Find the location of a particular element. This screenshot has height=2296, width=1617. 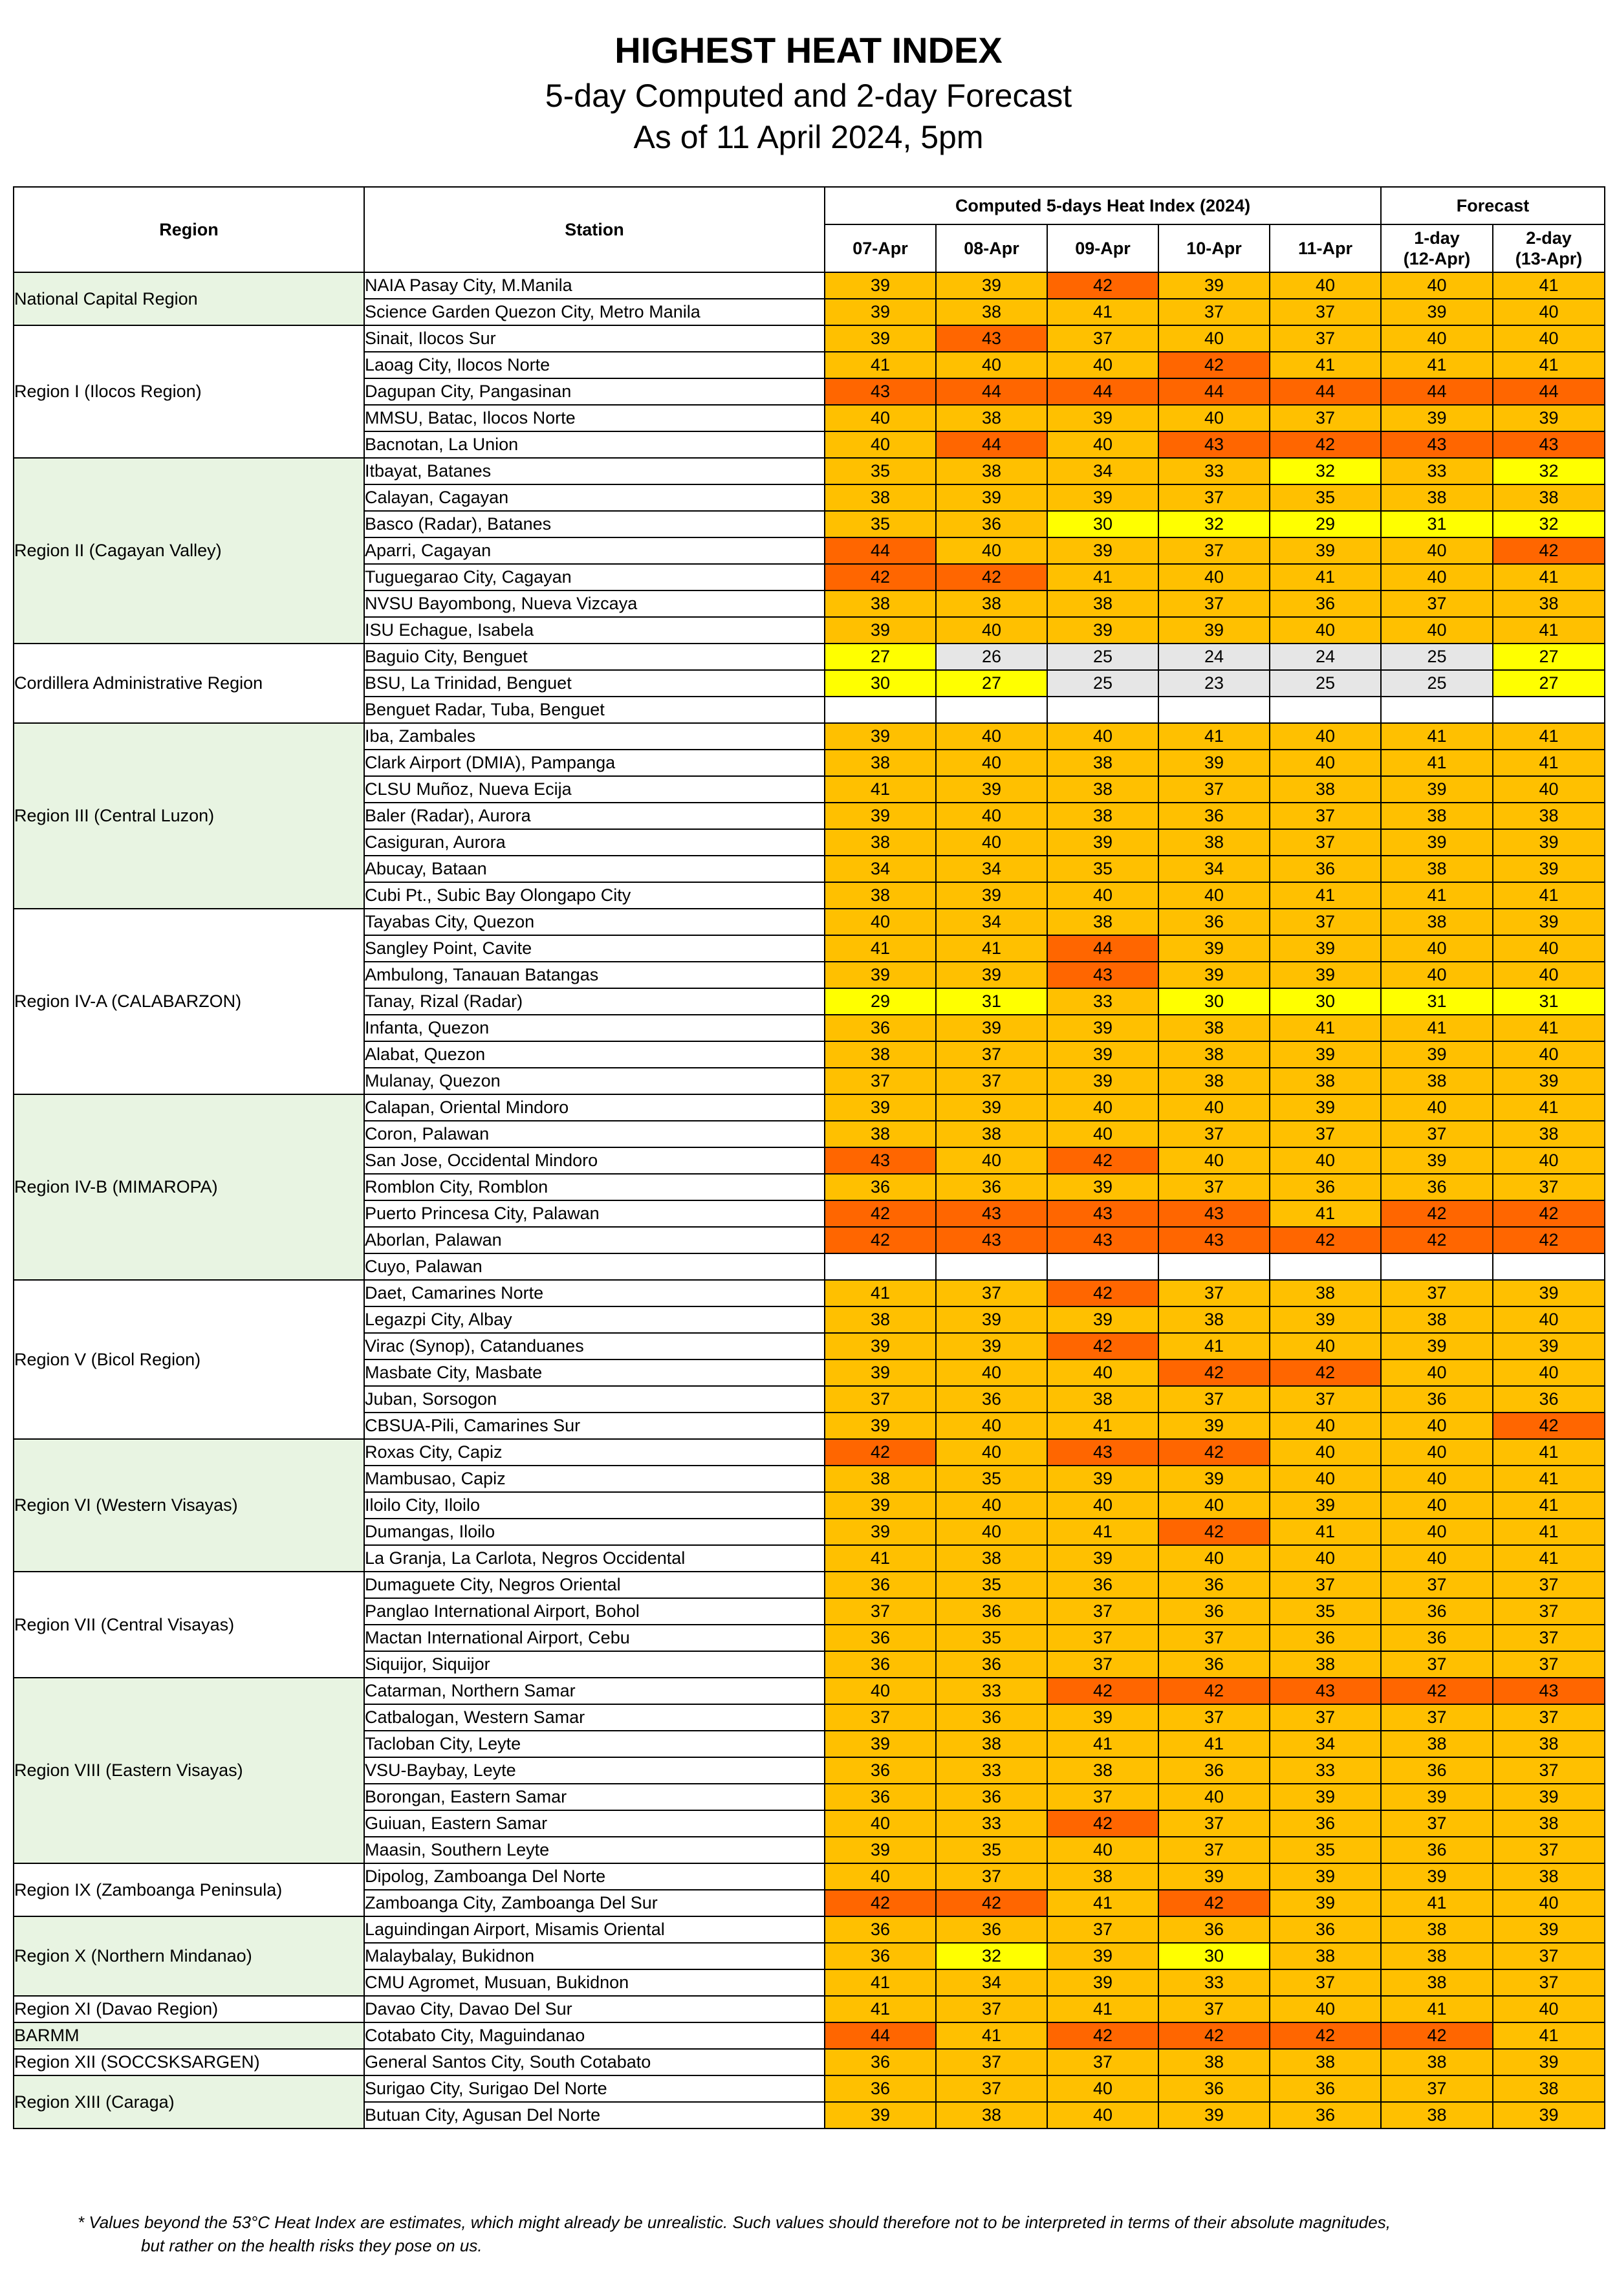

region-name: Region II (Cagayan Valley) is located at coordinates (189, 550).